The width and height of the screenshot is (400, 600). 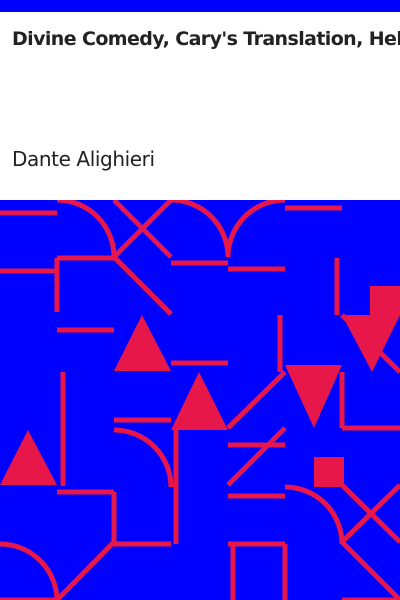 What do you see at coordinates (200, 6) in the screenshot?
I see `top-color-bar` at bounding box center [200, 6].